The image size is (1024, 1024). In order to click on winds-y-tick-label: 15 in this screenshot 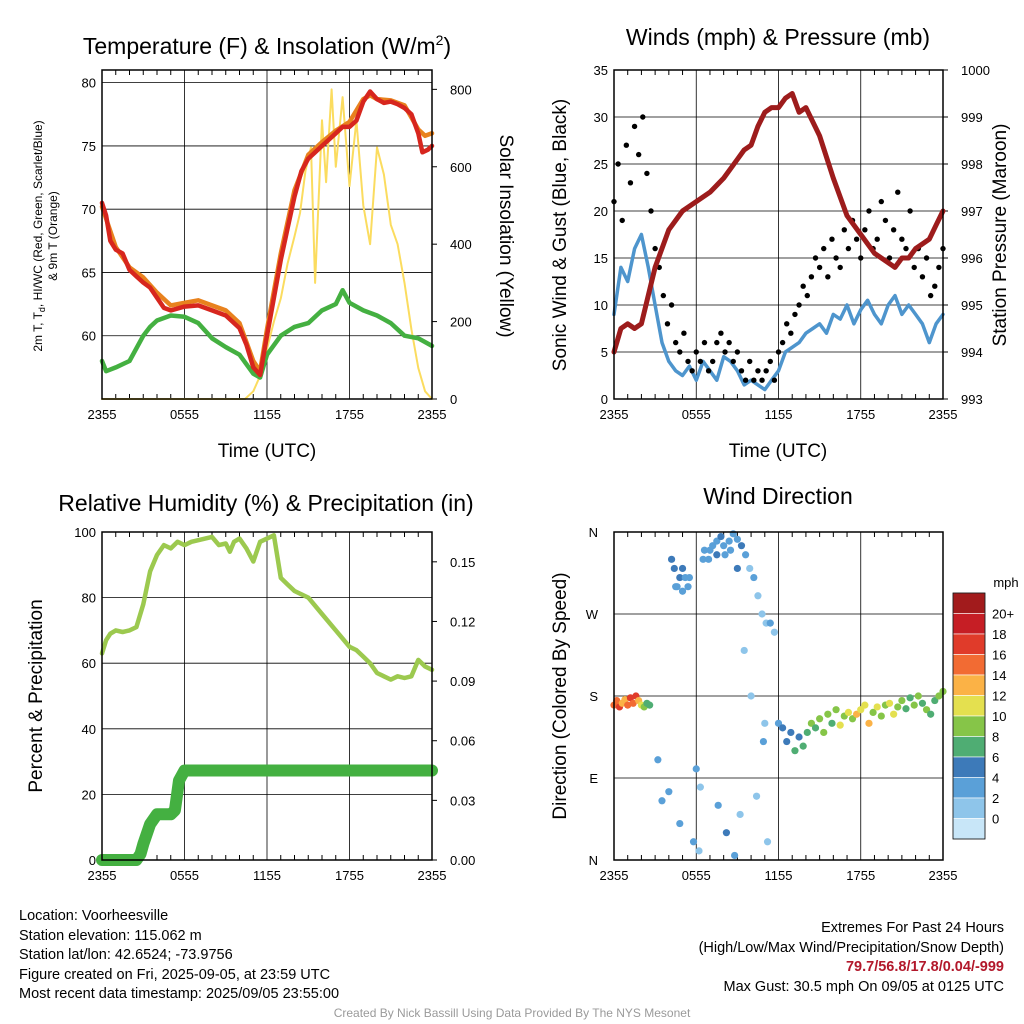, I will do `click(601, 258)`.